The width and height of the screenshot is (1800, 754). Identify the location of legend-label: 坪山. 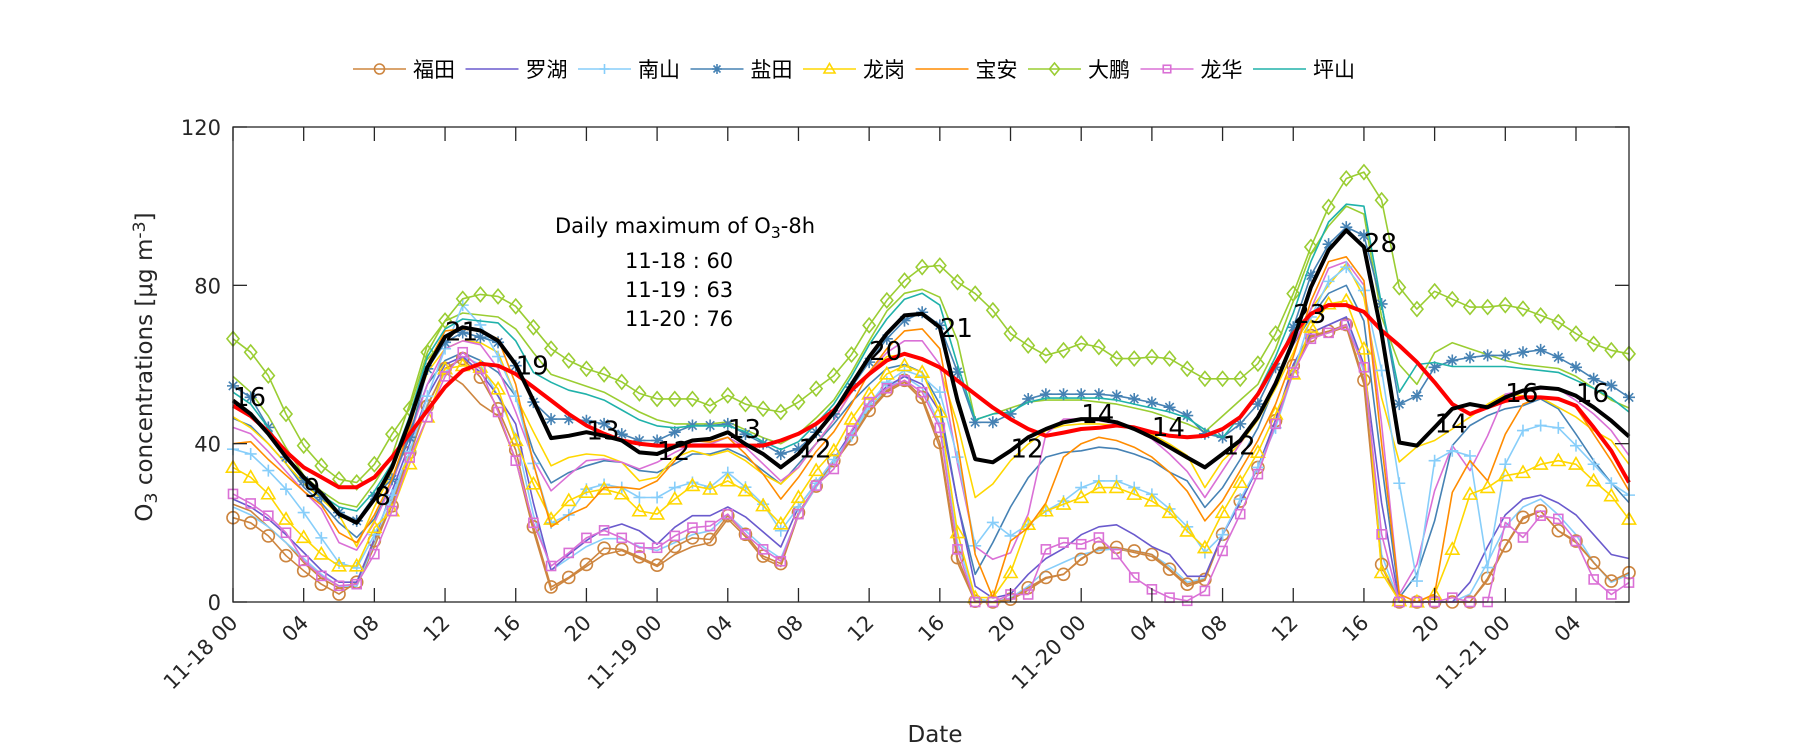
(1334, 70).